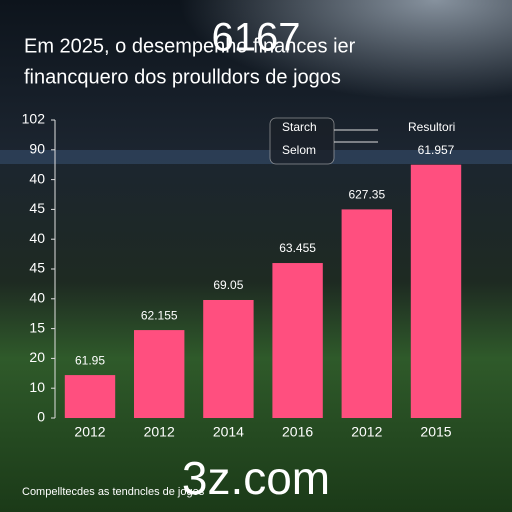  Describe the element at coordinates (113, 492) in the screenshot. I see `footer: Compelltecdes as tendncles de jogos` at that location.